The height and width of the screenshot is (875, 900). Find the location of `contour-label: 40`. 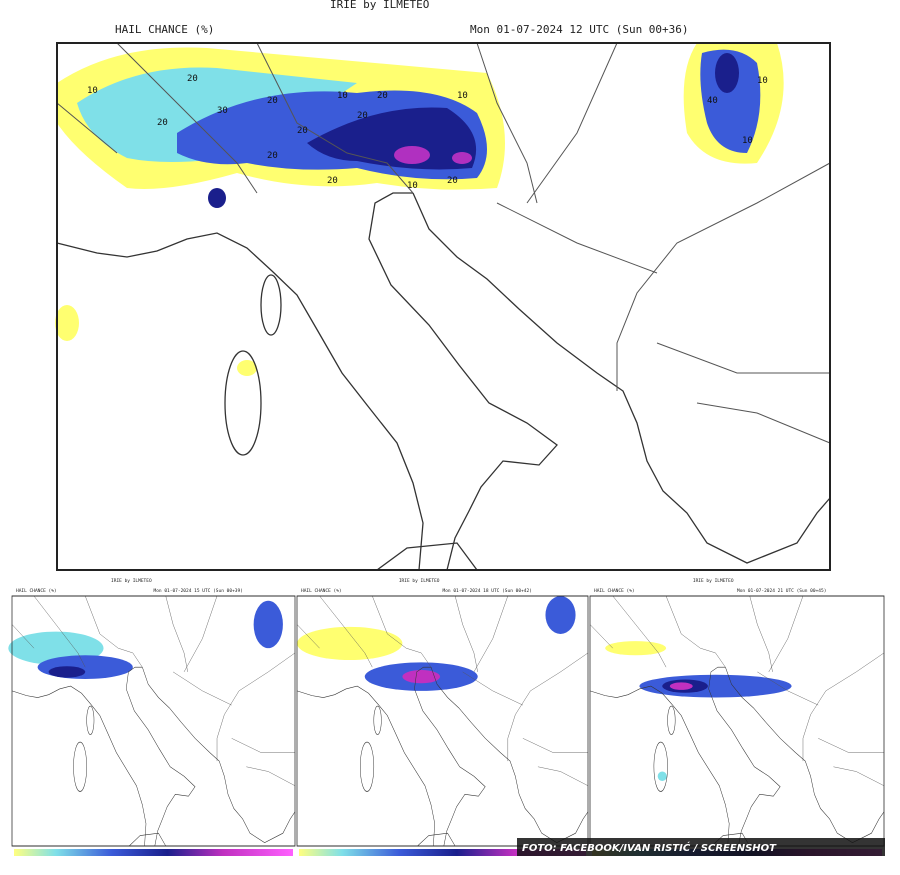

contour-label: 40 is located at coordinates (712, 101).